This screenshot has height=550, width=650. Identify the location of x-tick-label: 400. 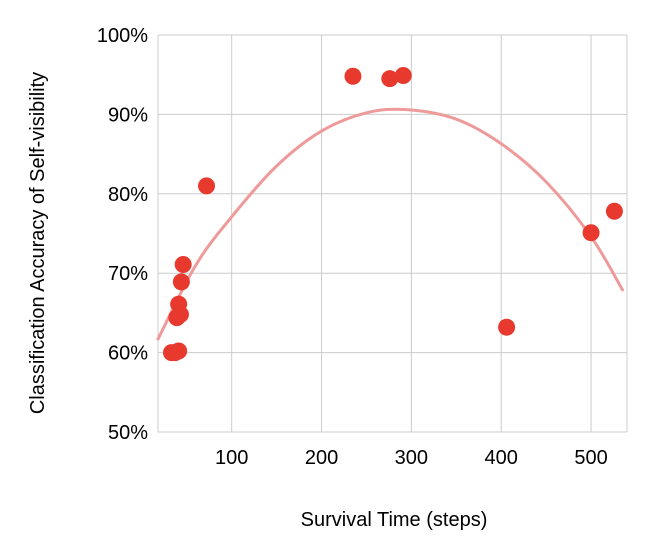
(501, 458).